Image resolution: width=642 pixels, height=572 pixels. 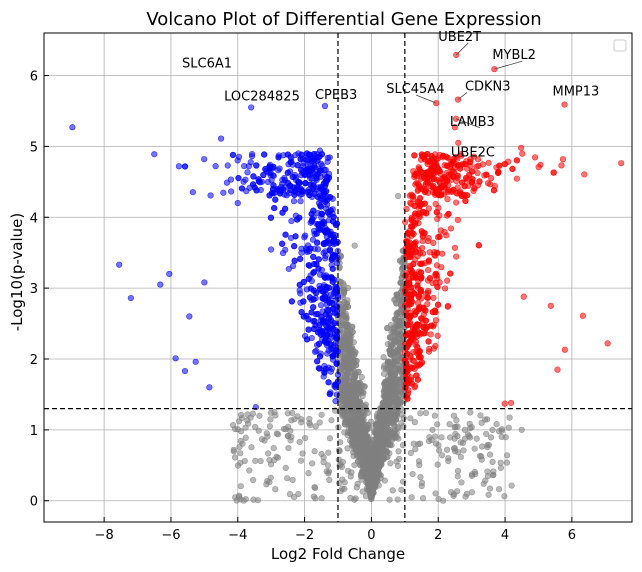 What do you see at coordinates (237, 535) in the screenshot?
I see `x-tick-label: −4` at bounding box center [237, 535].